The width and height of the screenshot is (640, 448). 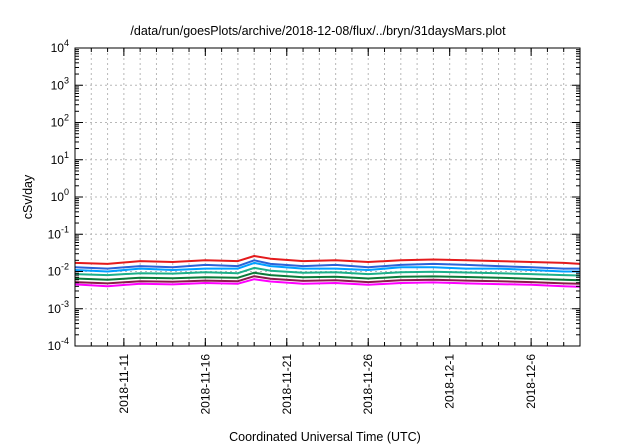 I want to click on x-tick-label: 2018-11-11, so click(x=124, y=384).